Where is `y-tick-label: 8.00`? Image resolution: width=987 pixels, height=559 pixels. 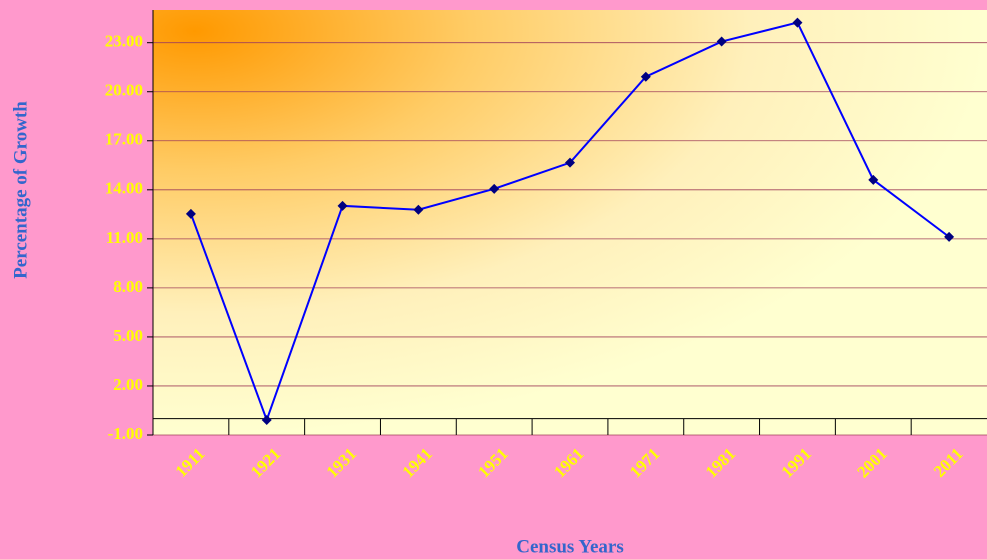
y-tick-label: 8.00 is located at coordinates (128, 286).